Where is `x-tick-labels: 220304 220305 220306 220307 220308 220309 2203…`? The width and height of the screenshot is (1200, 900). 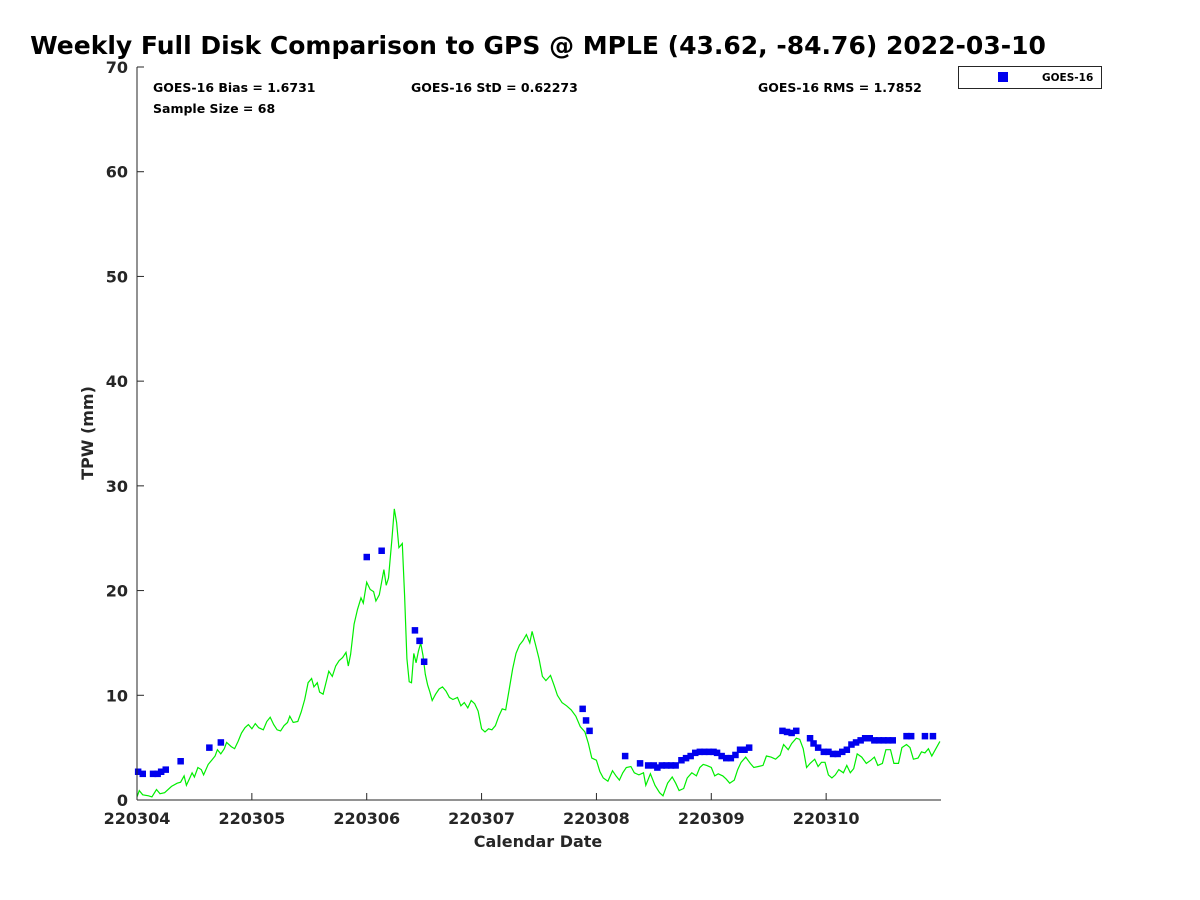 x-tick-labels: 220304 220305 220306 220307 220308 220309 2203… is located at coordinates (482, 818).